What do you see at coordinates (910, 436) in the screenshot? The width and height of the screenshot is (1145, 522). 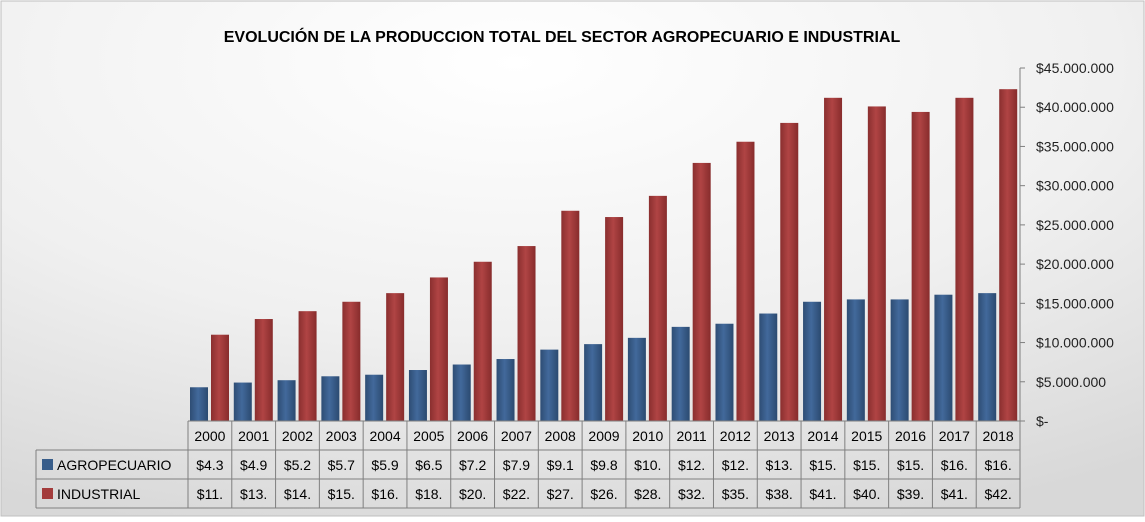 I see `x-tick-label: 2016` at bounding box center [910, 436].